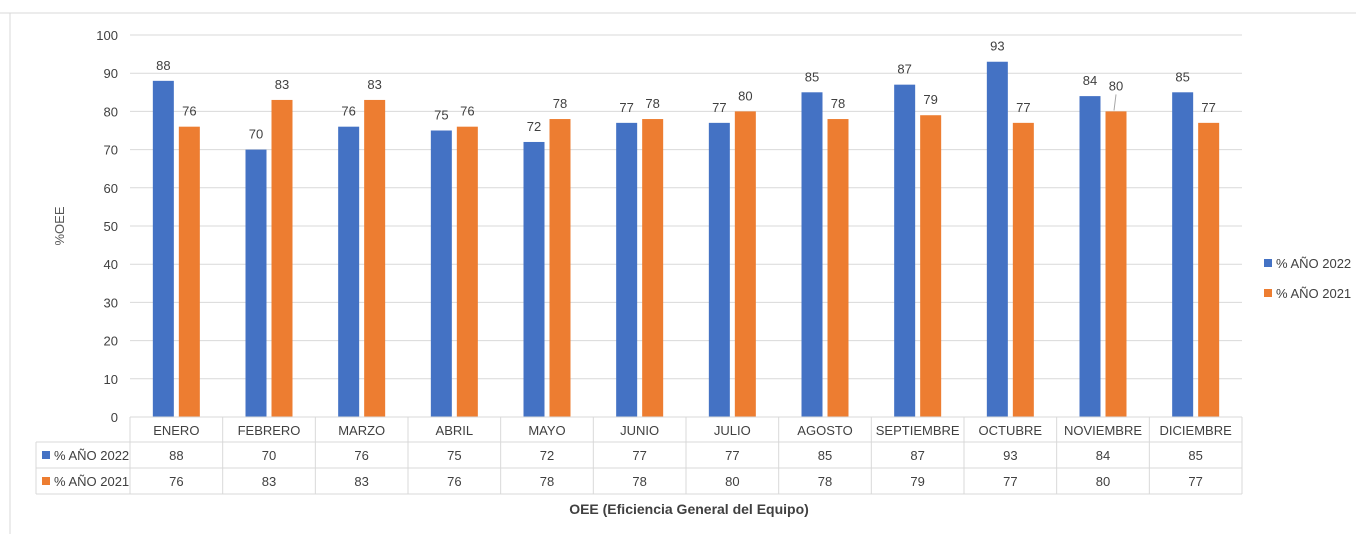  What do you see at coordinates (114, 417) in the screenshot?
I see `y-tick-label: 0` at bounding box center [114, 417].